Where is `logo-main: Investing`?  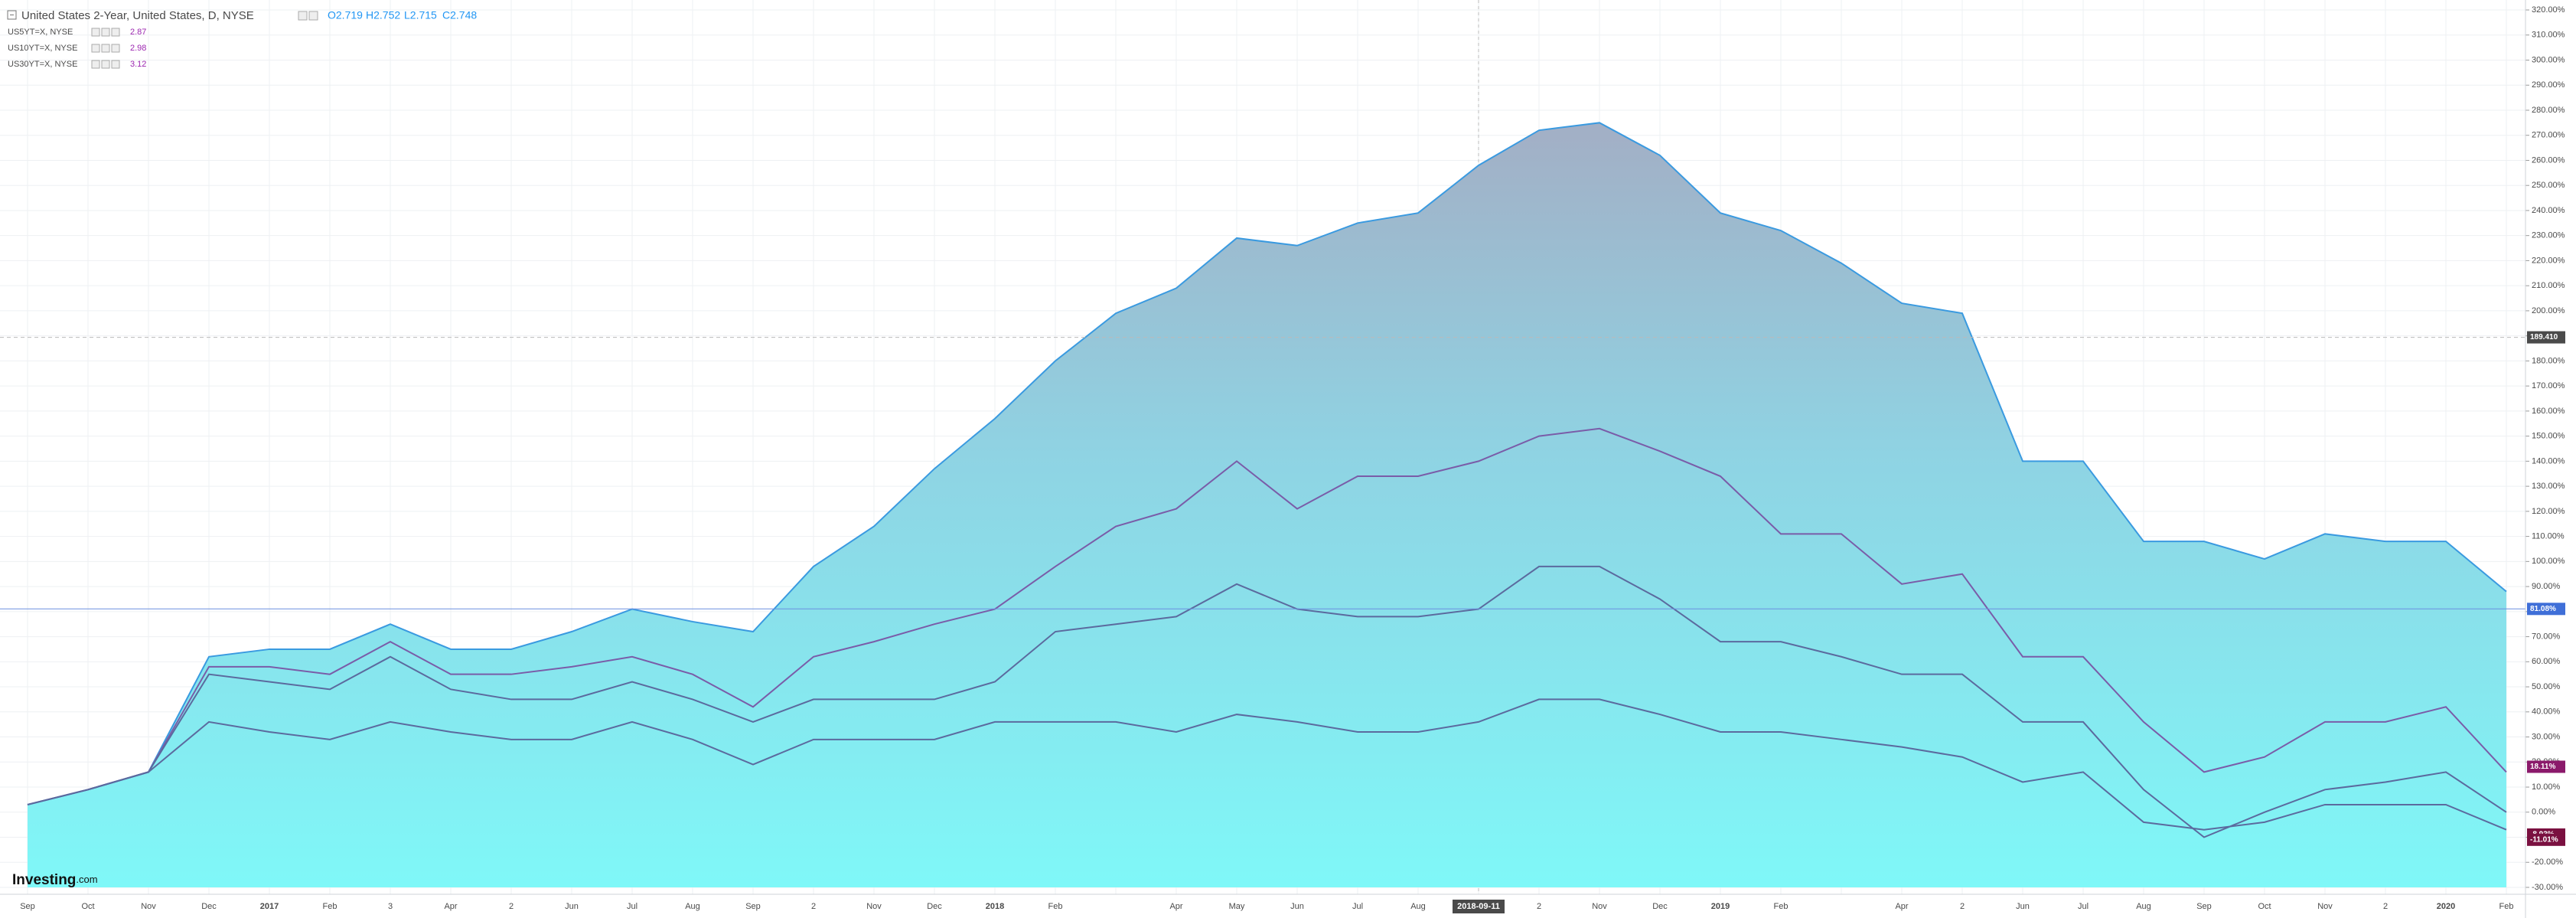
logo-main: Investing is located at coordinates (44, 880).